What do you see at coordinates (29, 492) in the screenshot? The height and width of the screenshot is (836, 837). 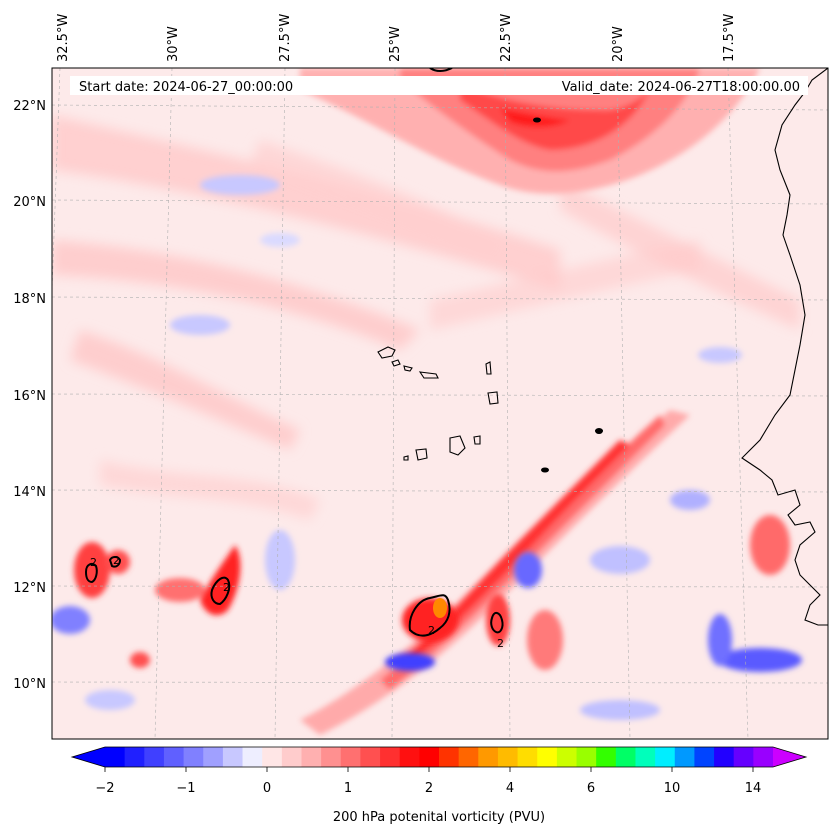 I see `lat-label: 14°N` at bounding box center [29, 492].